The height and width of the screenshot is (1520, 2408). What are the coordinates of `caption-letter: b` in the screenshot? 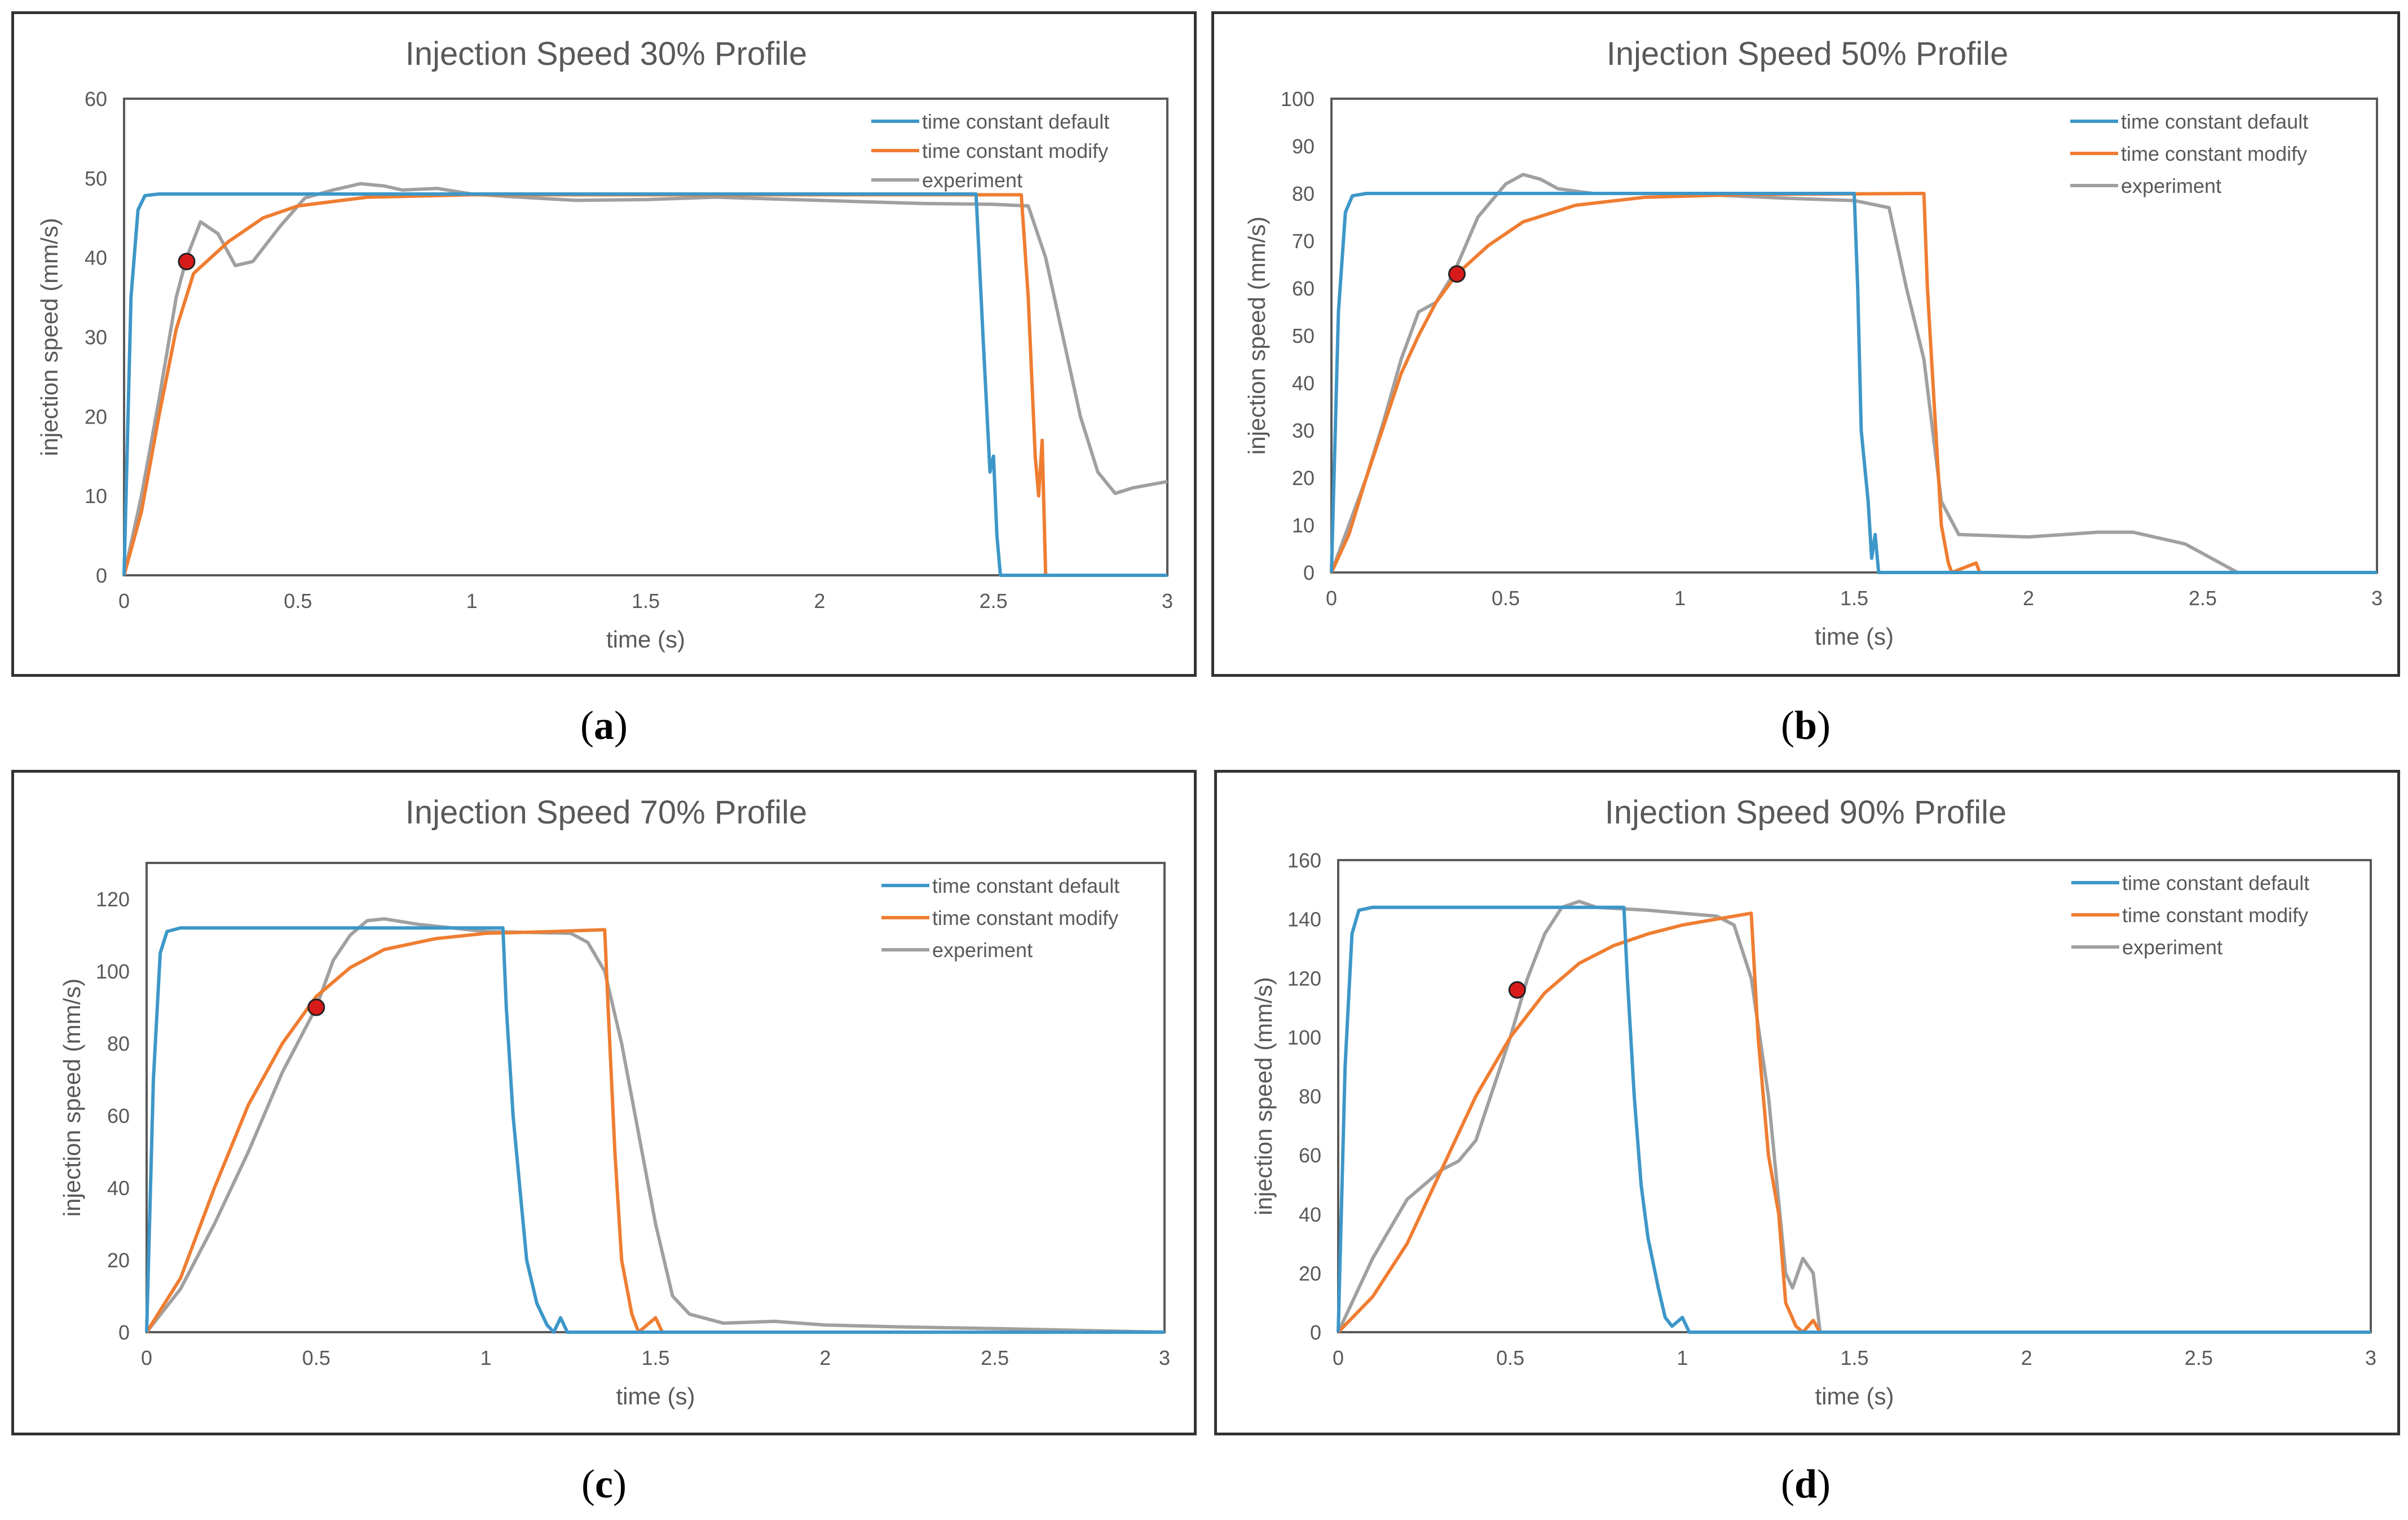 It's located at (1806, 725).